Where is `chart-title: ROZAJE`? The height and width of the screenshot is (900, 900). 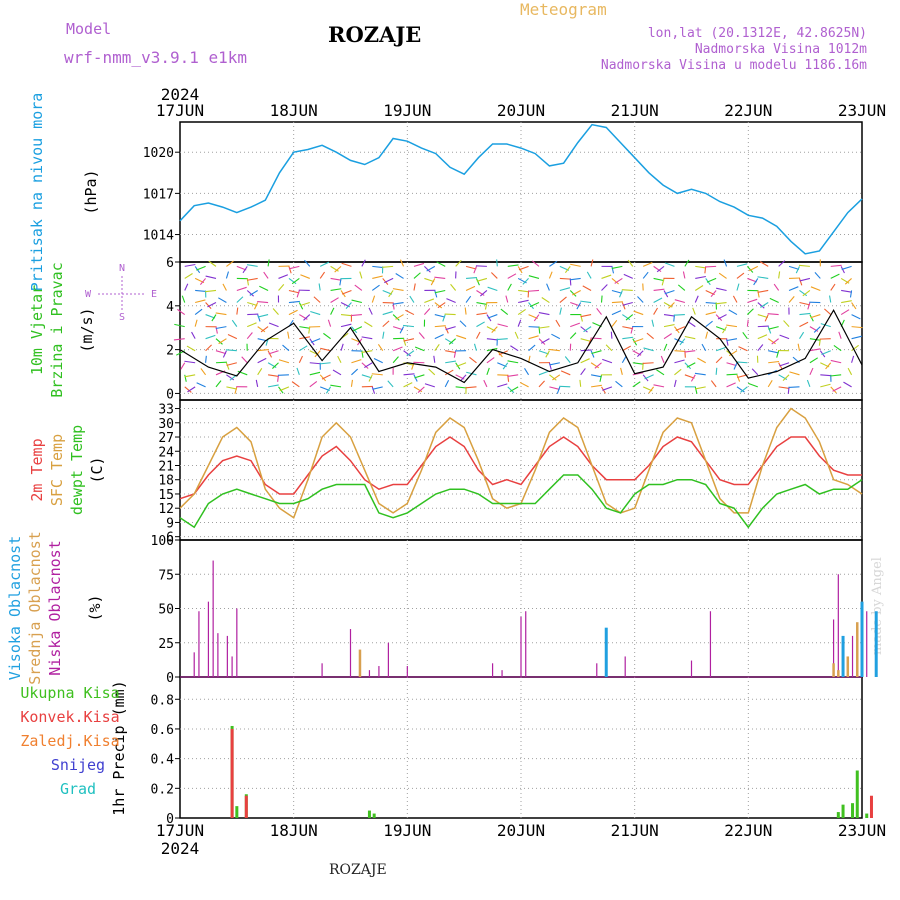 chart-title: ROZAJE is located at coordinates (375, 34).